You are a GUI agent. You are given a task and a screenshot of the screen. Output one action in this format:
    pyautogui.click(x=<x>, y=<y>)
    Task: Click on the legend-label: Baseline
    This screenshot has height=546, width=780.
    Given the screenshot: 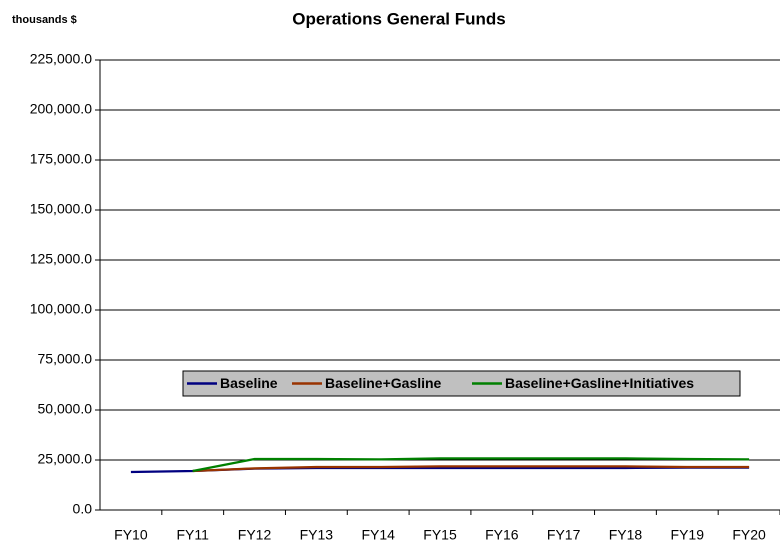 What is the action you would take?
    pyautogui.click(x=249, y=383)
    